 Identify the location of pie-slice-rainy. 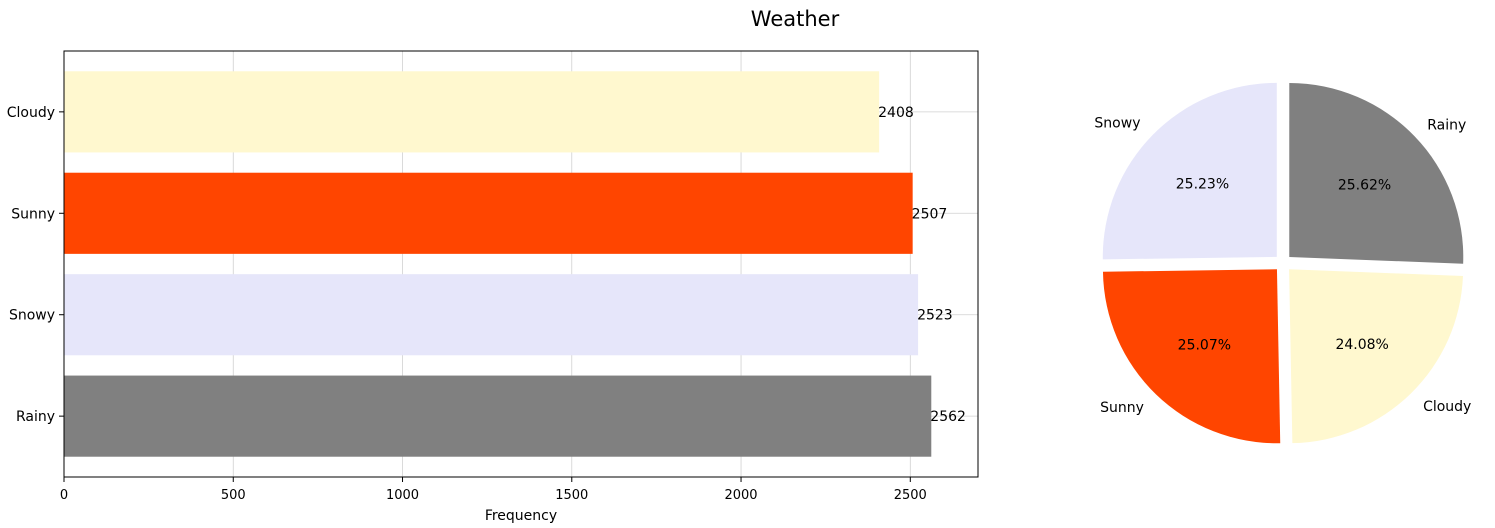
(1376, 173).